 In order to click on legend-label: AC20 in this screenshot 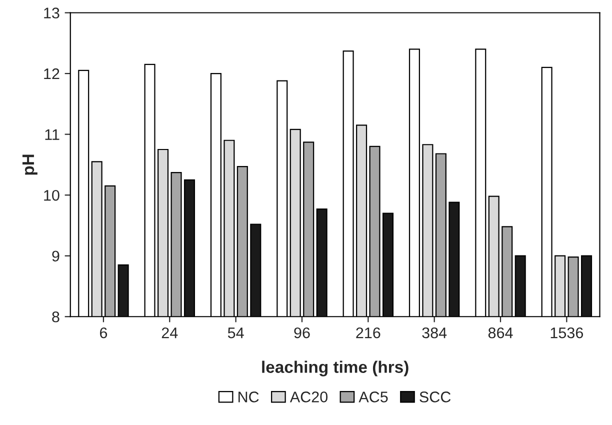, I will do `click(309, 397)`.